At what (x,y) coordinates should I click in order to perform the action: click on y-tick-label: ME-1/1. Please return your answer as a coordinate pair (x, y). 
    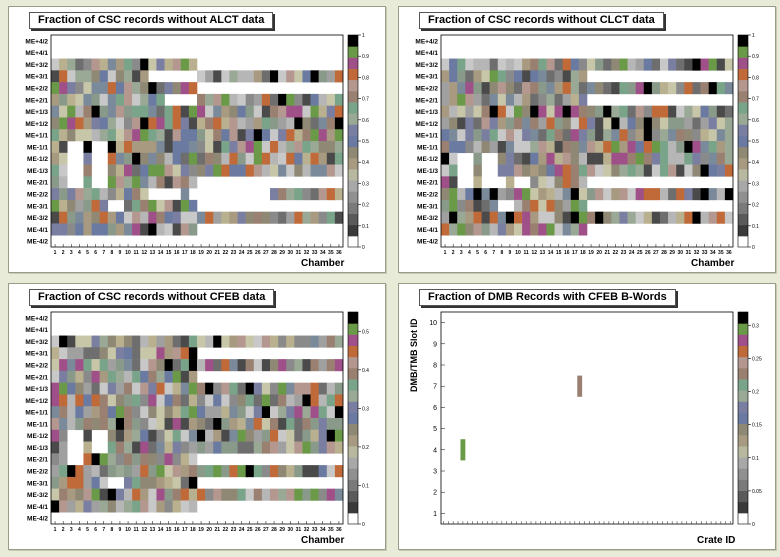
    Looking at the image, I should click on (37, 147).